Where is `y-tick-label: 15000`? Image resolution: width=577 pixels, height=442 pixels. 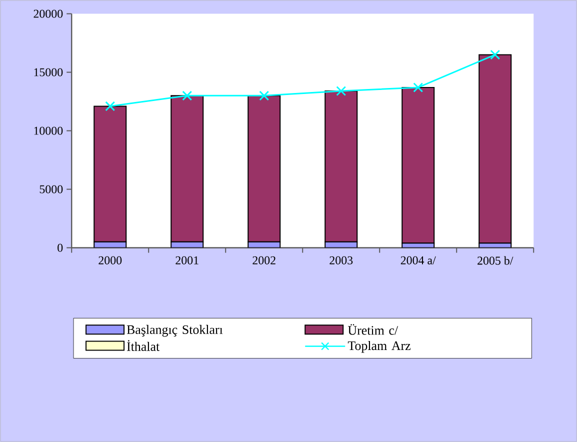 y-tick-label: 15000 is located at coordinates (48, 72).